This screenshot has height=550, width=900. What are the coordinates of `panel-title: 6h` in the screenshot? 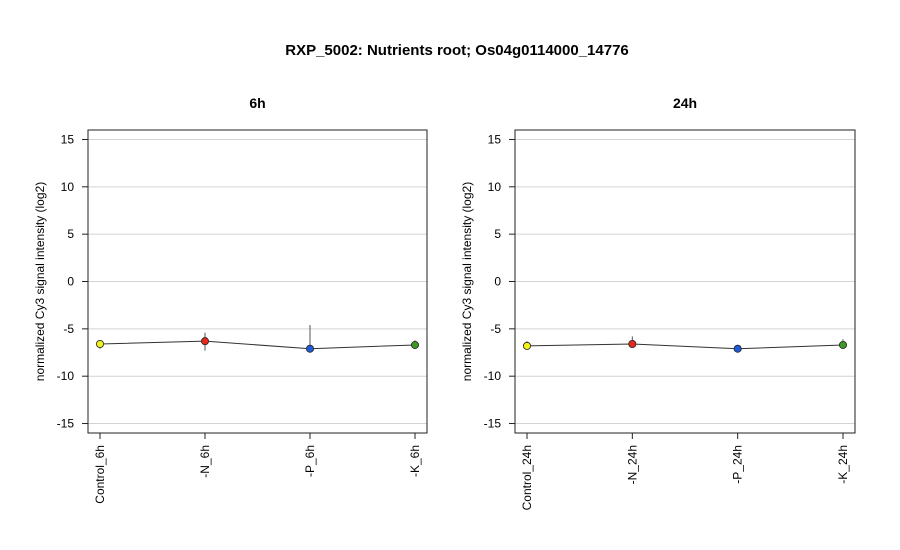 It's located at (257, 103).